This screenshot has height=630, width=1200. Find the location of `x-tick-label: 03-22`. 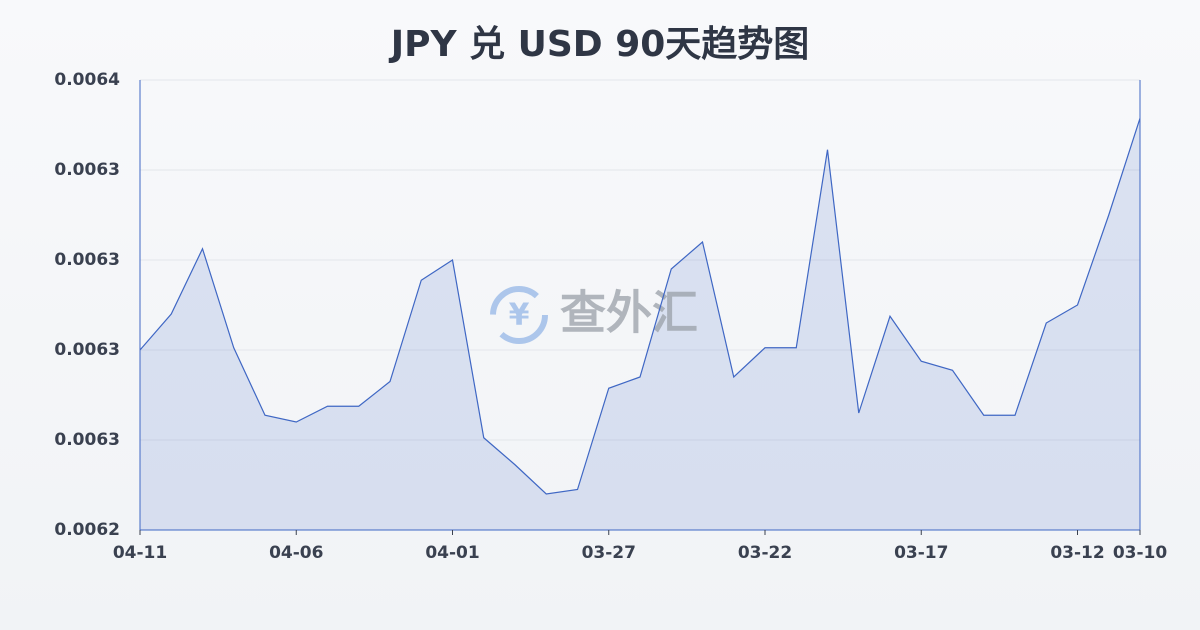

x-tick-label: 03-22 is located at coordinates (765, 553).